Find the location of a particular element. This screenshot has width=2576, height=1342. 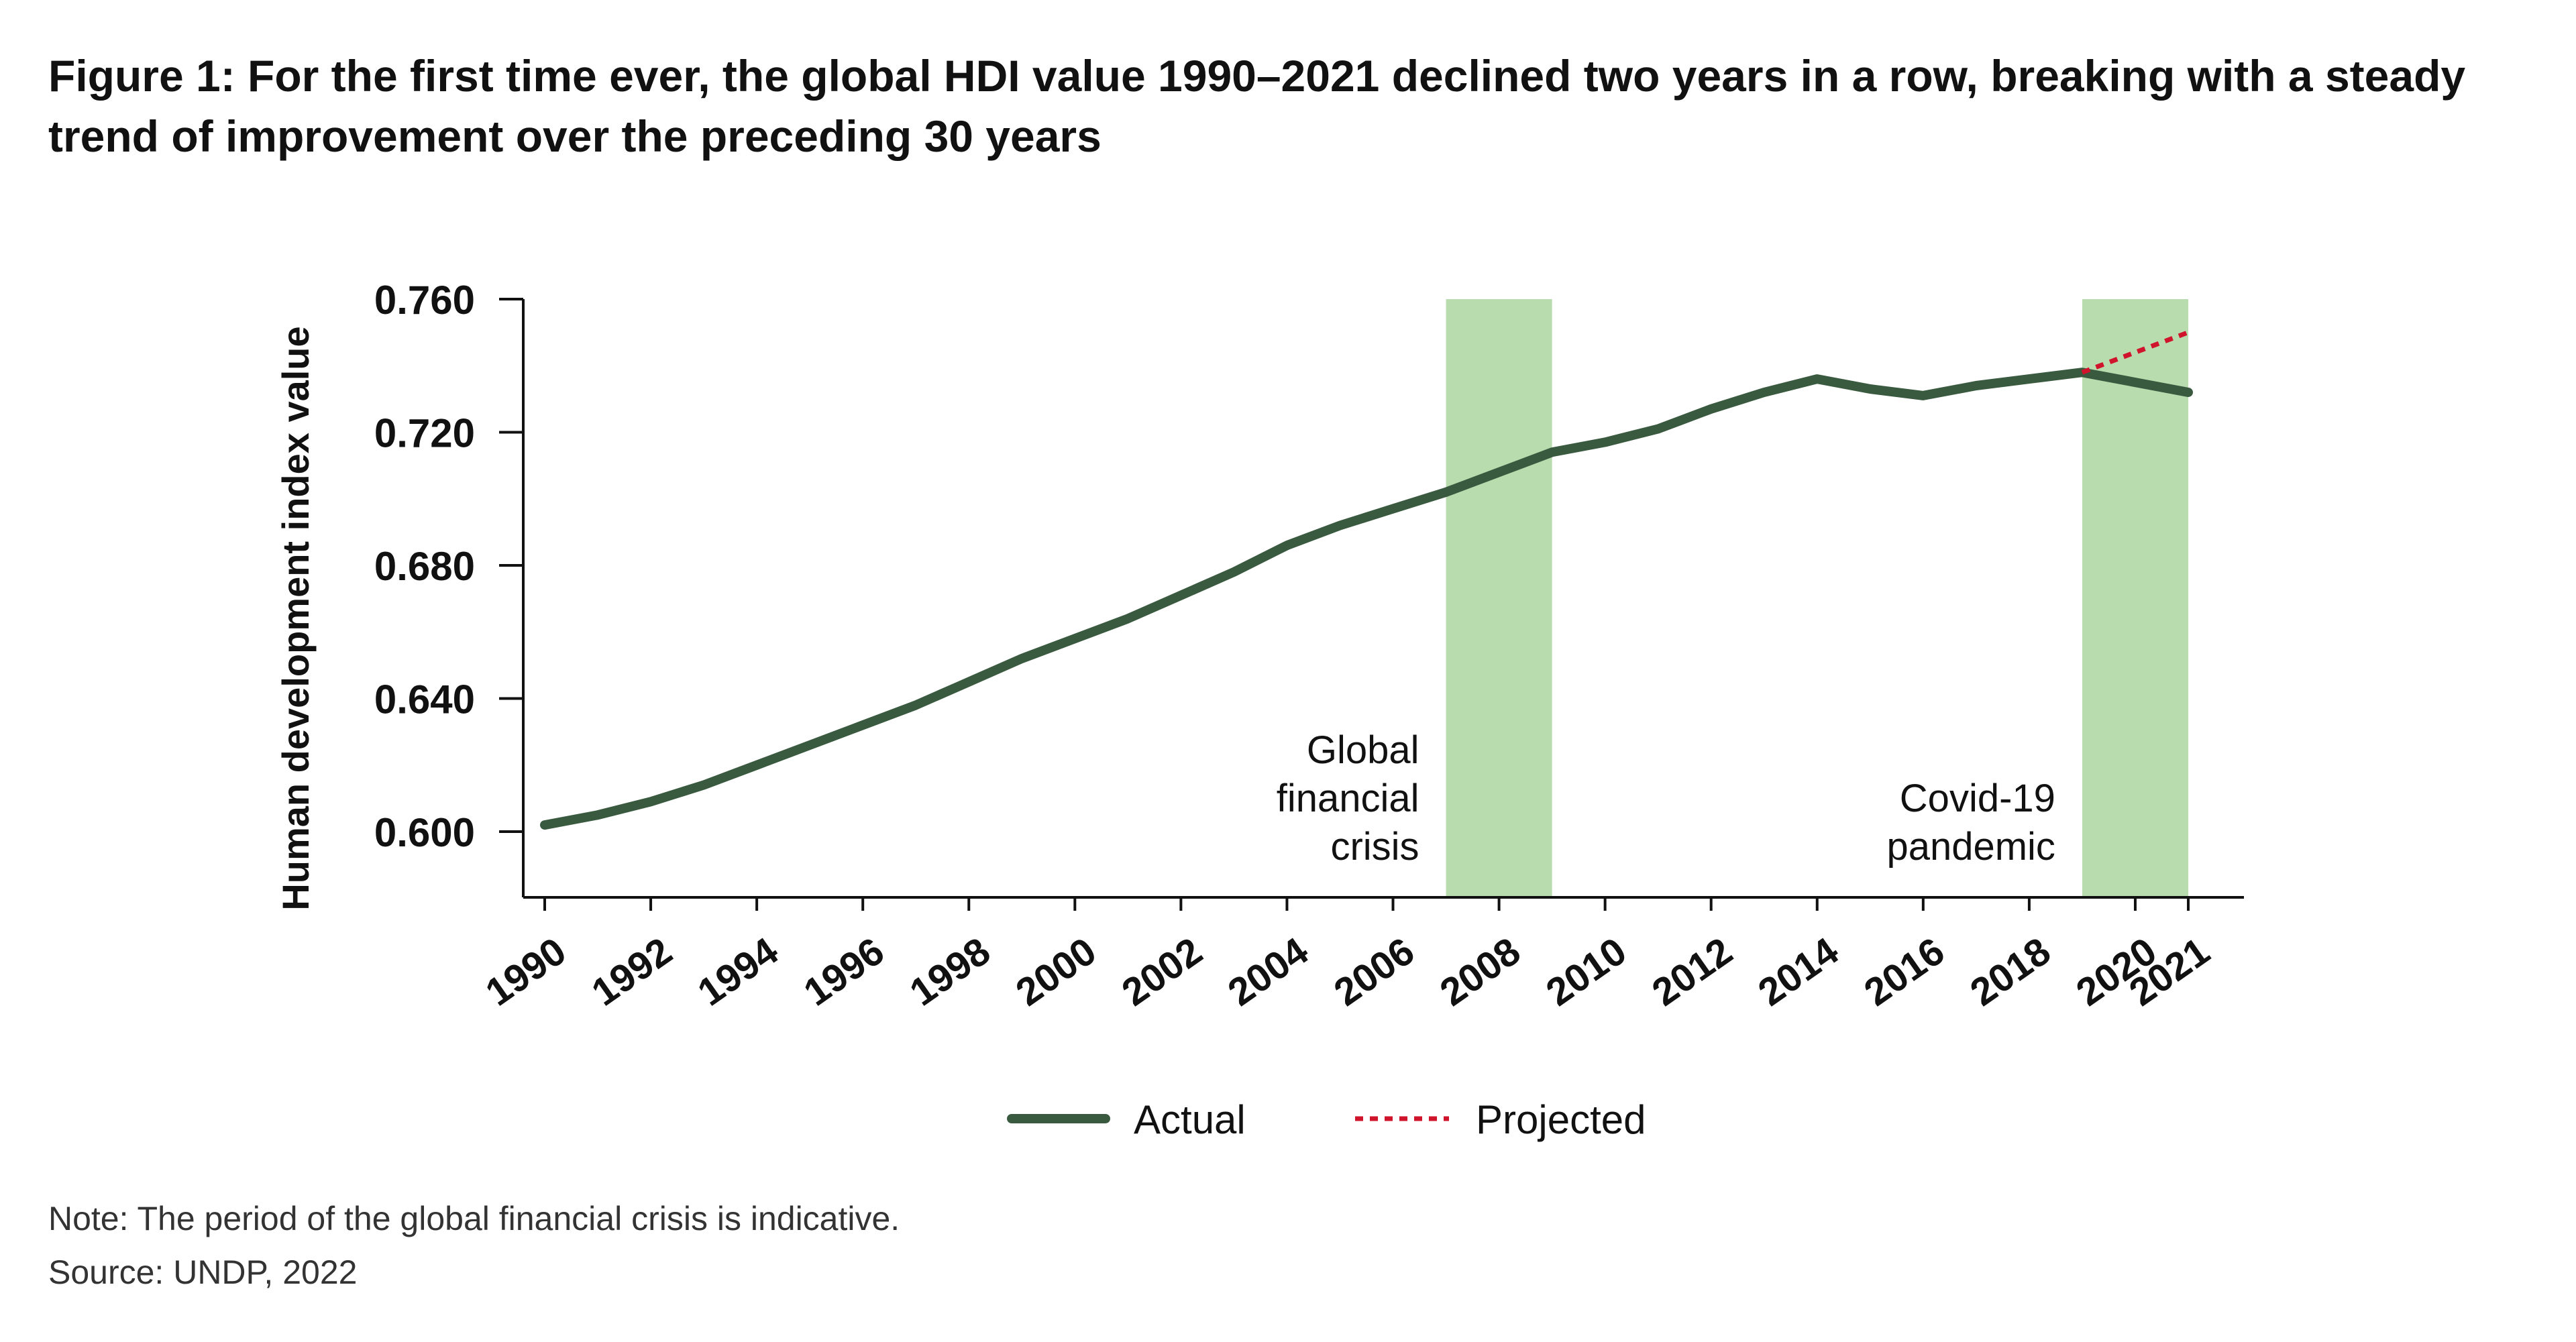

x-tick-label: 1990 is located at coordinates (526, 971).